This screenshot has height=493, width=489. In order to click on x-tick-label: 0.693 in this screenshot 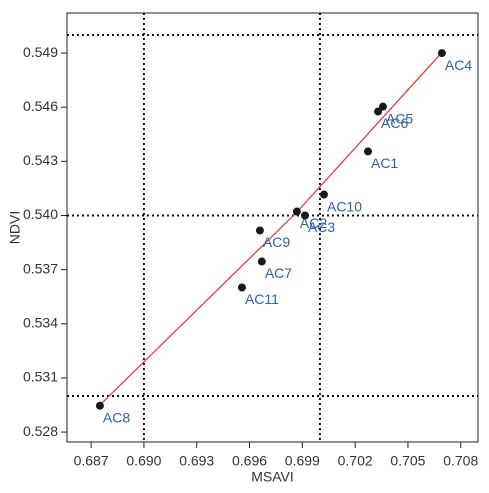, I will do `click(196, 461)`.